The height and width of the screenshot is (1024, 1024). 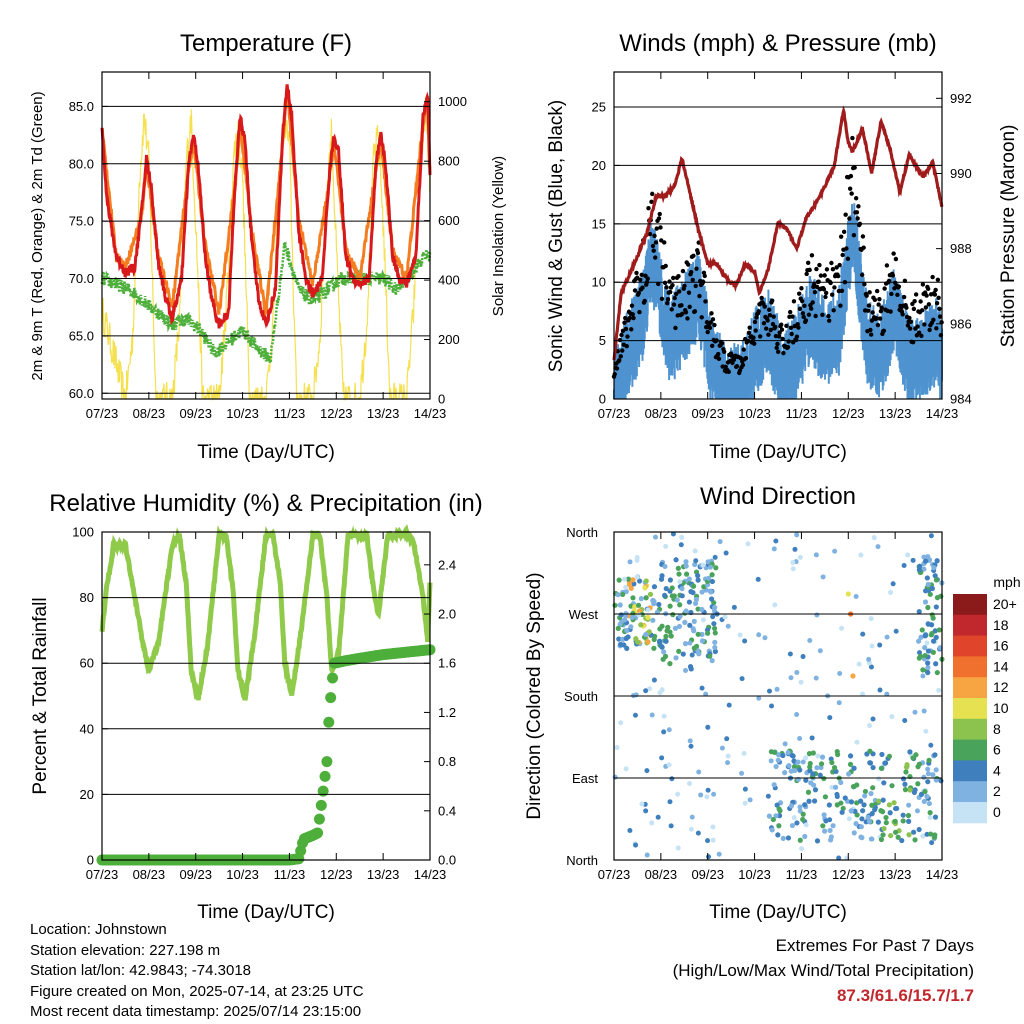 I want to click on winds-ytick-label: 25, so click(x=599, y=107).